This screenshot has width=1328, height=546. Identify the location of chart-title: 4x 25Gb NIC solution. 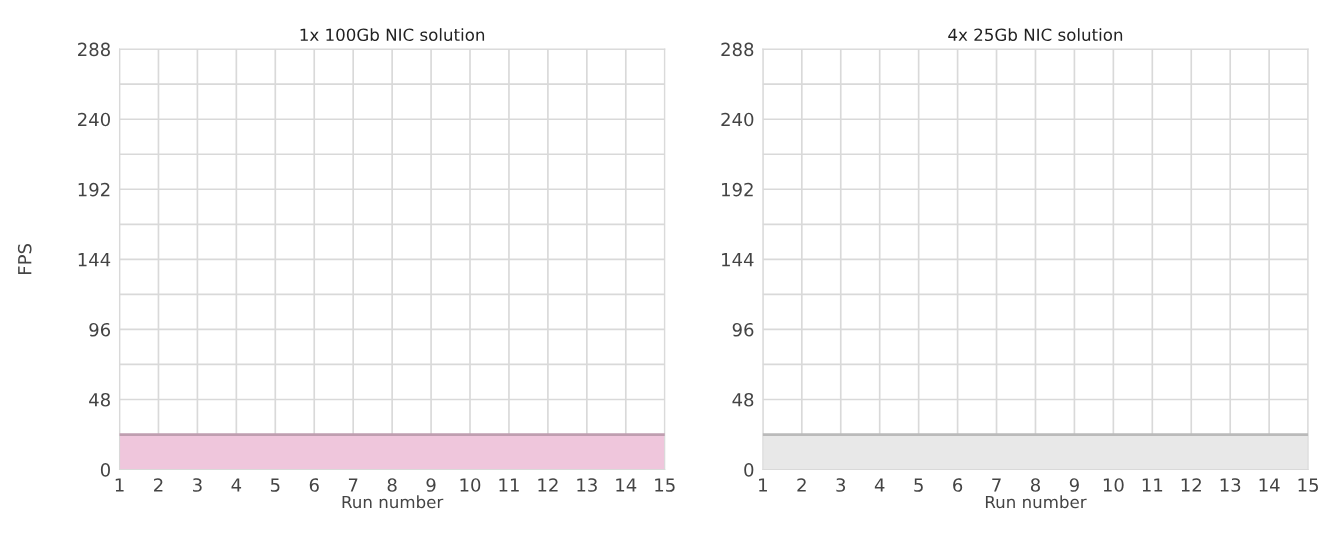
(1035, 35).